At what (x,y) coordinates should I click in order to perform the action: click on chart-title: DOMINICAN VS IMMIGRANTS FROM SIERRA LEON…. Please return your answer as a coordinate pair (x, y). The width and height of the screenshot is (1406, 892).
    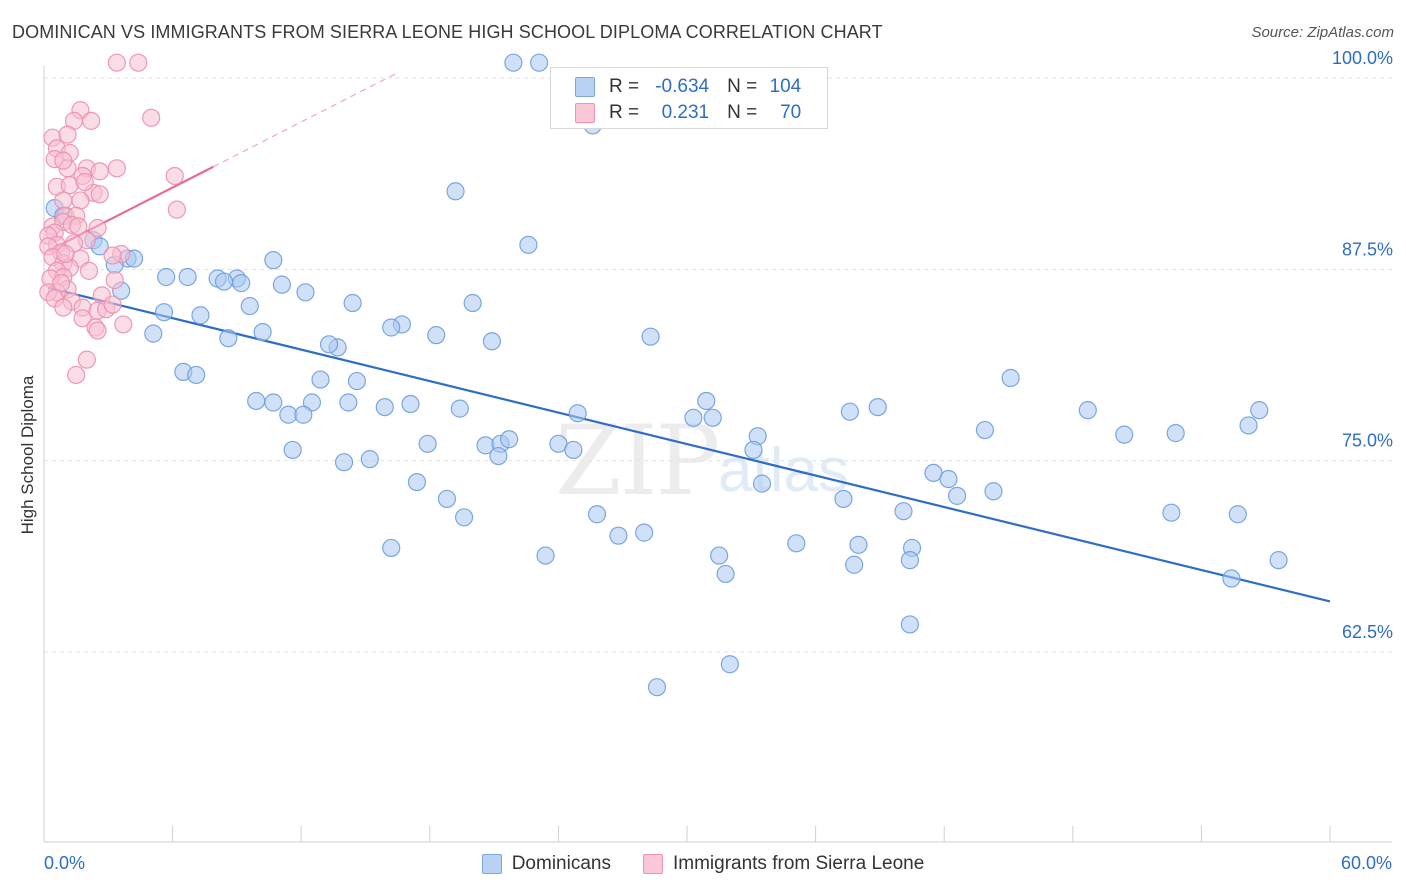
    Looking at the image, I should click on (447, 32).